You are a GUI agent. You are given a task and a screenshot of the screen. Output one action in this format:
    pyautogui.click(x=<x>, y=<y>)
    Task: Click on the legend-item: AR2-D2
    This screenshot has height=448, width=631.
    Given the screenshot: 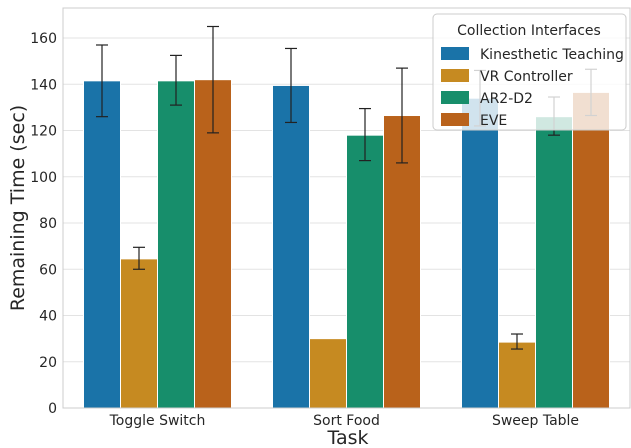 What is the action you would take?
    pyautogui.click(x=487, y=99)
    